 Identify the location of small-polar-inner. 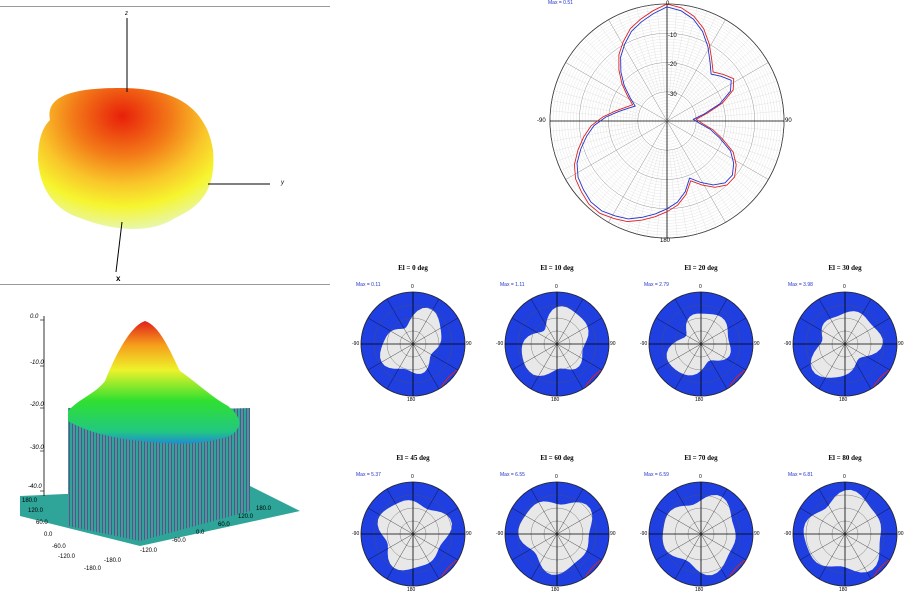
(846, 344).